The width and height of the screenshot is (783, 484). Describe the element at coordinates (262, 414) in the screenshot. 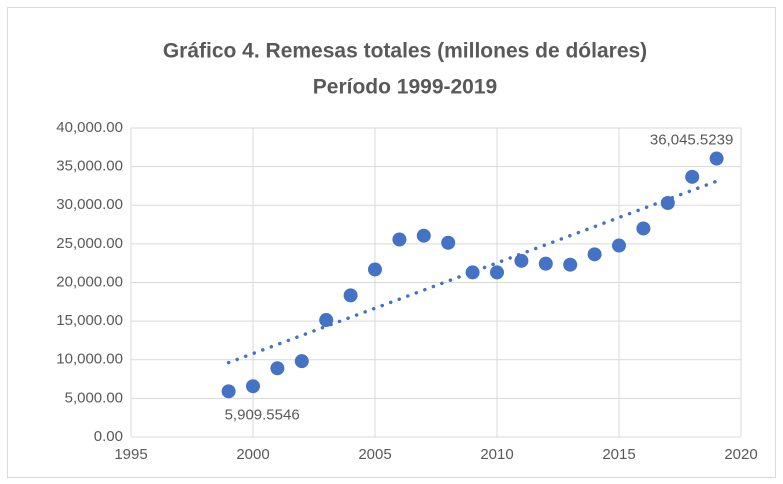

I see `data-label: 5,909.5546` at that location.